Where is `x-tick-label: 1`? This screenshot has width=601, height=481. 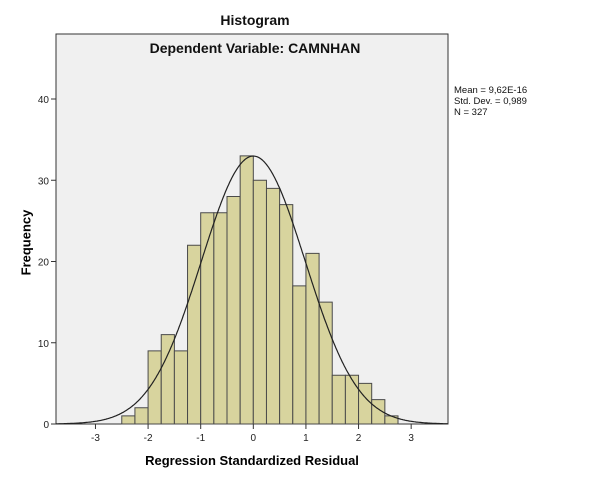
x-tick-label: 1 is located at coordinates (306, 438).